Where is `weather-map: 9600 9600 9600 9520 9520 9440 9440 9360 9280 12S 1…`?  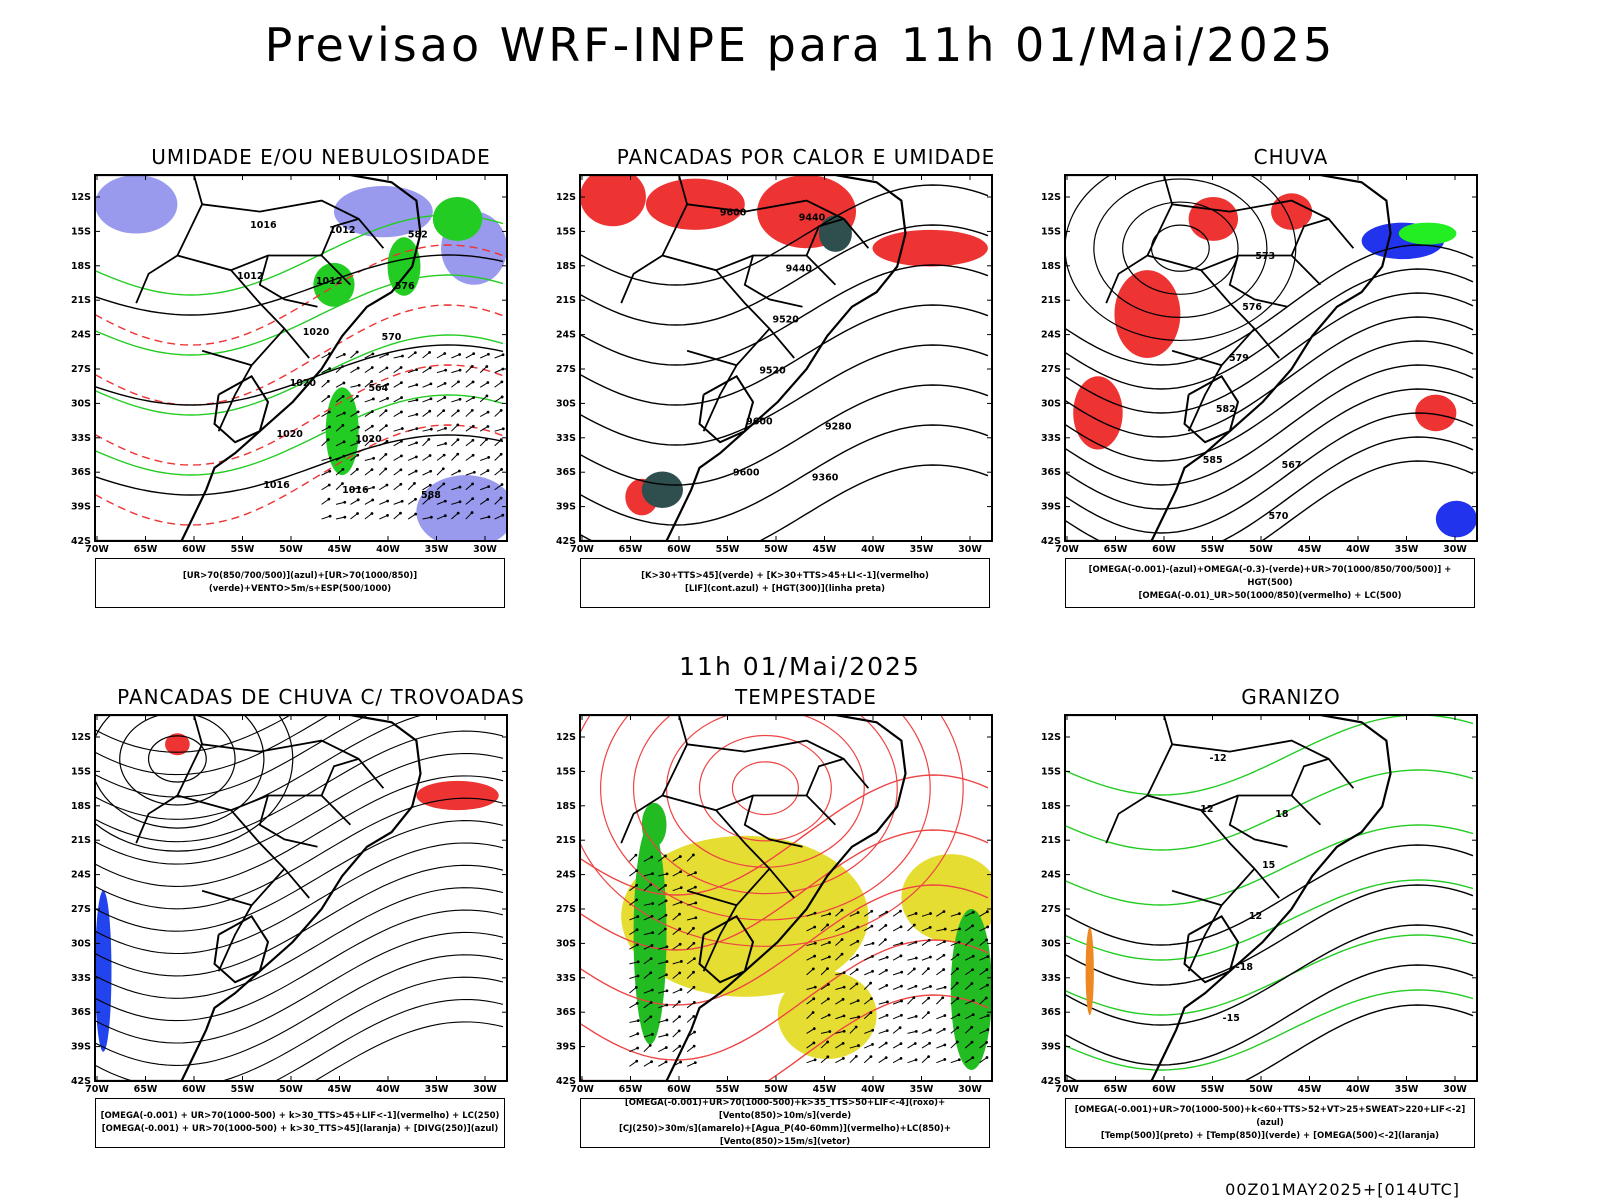 weather-map: 9600 9600 9600 9520 9520 9440 9440 9360 9280 12S 1… is located at coordinates (774, 364).